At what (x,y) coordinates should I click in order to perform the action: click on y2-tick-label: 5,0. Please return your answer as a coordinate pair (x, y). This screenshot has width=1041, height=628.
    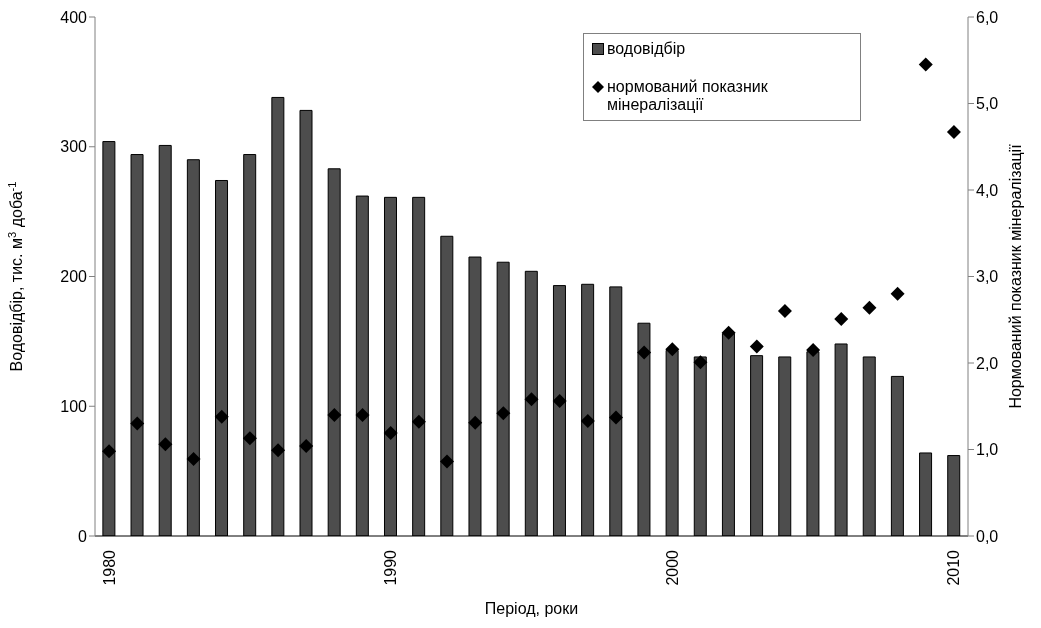
    Looking at the image, I should click on (987, 104).